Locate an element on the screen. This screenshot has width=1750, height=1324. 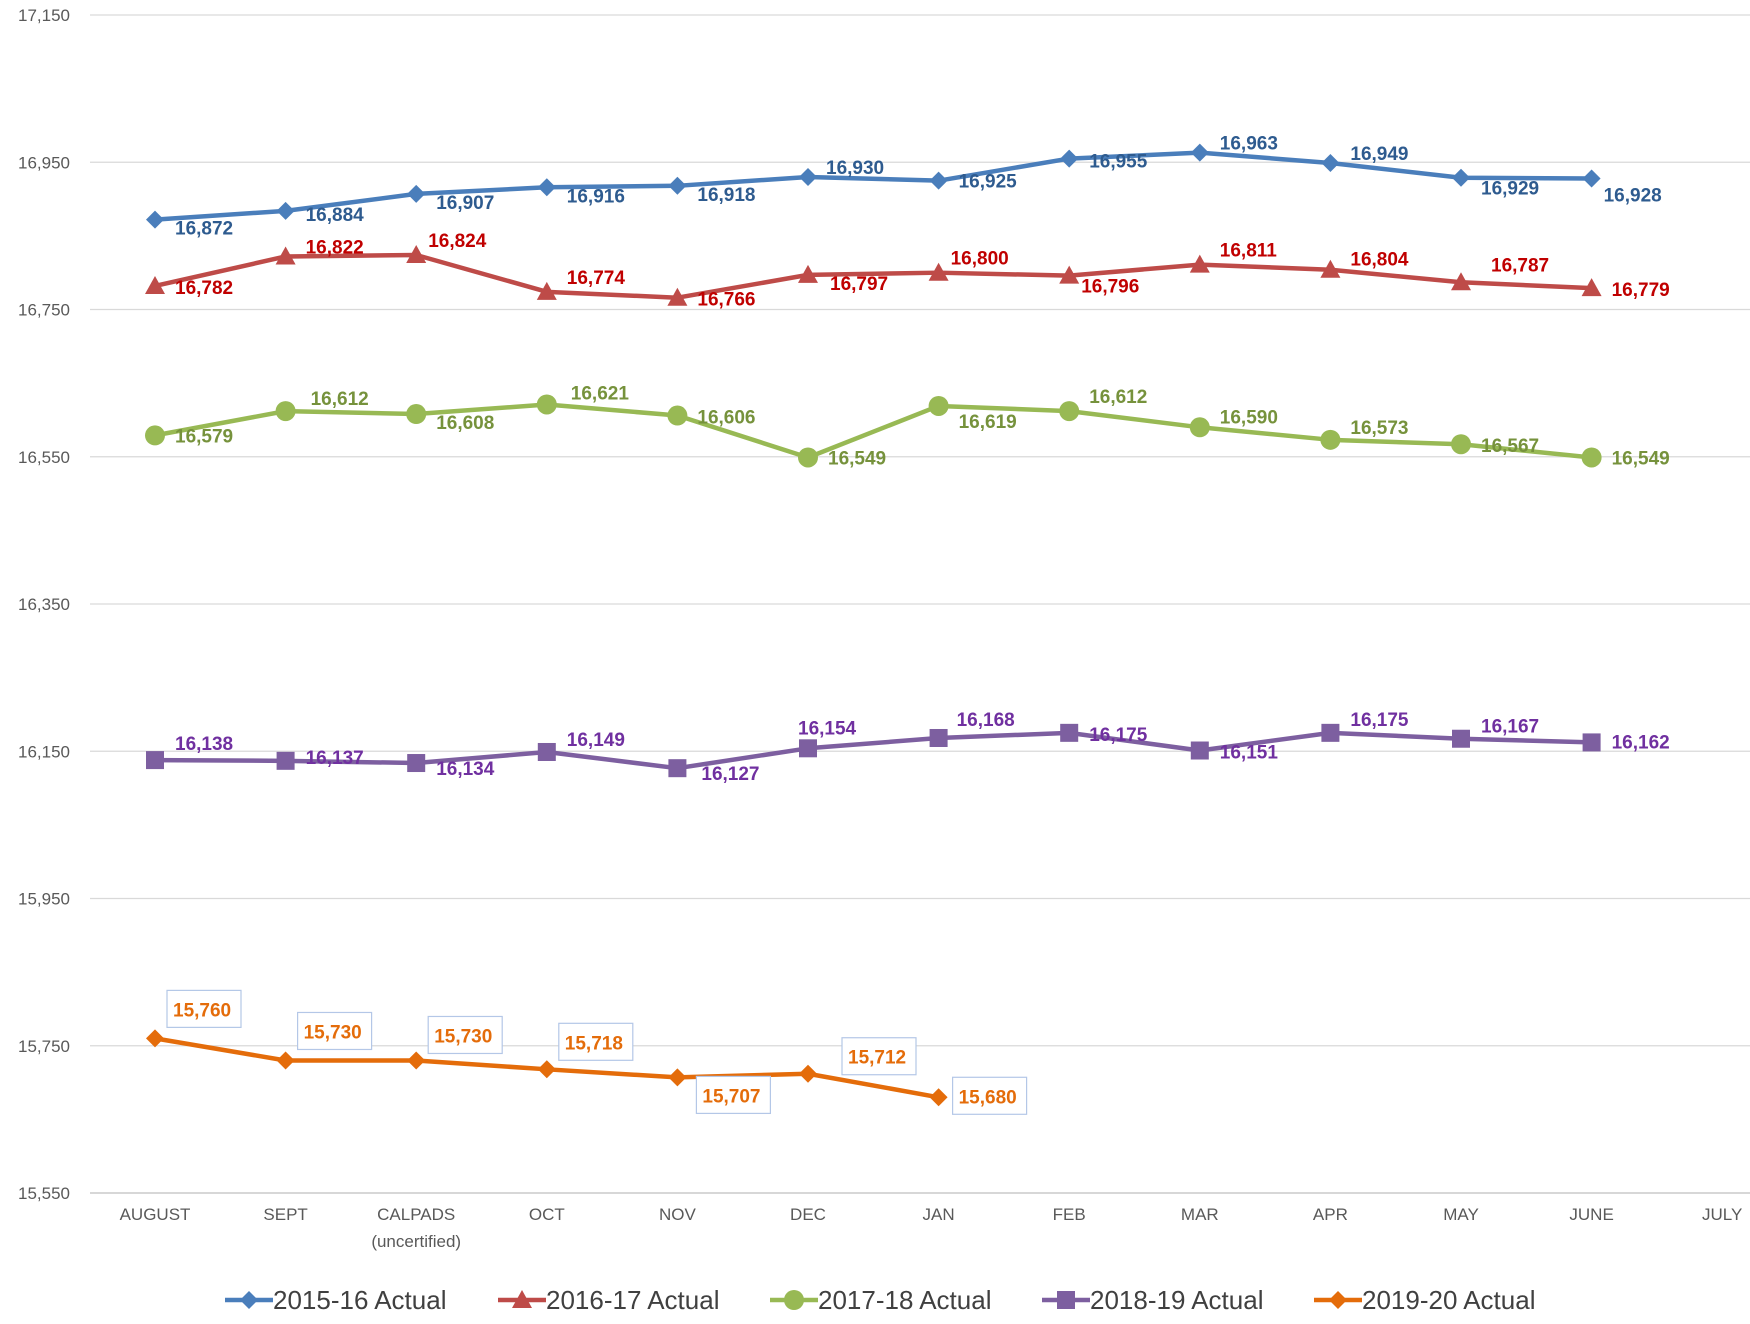
y-tick-label: 16,350 is located at coordinates (44, 604).